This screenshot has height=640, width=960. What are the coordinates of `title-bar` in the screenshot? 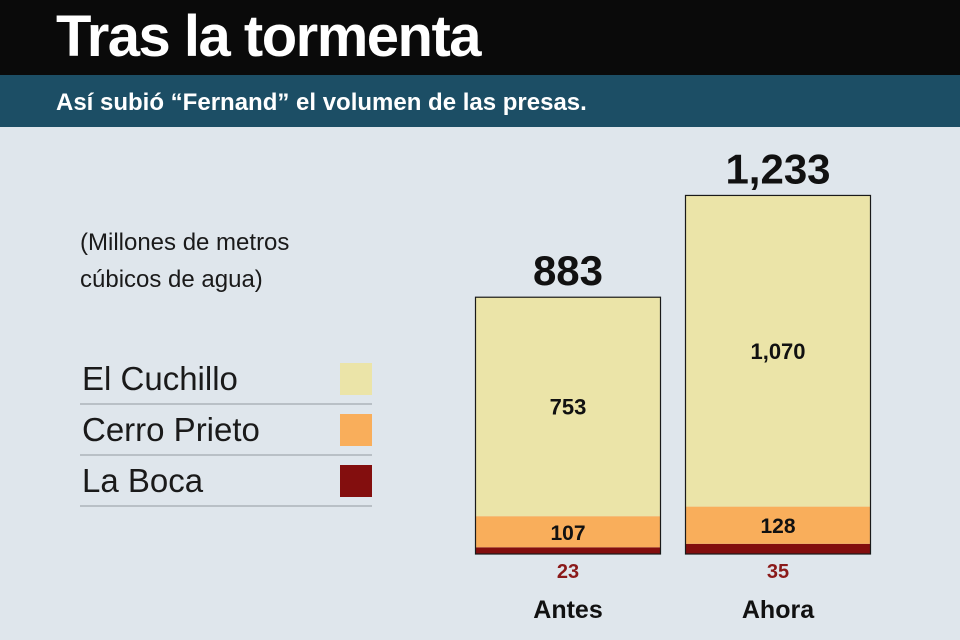 It's located at (480, 37).